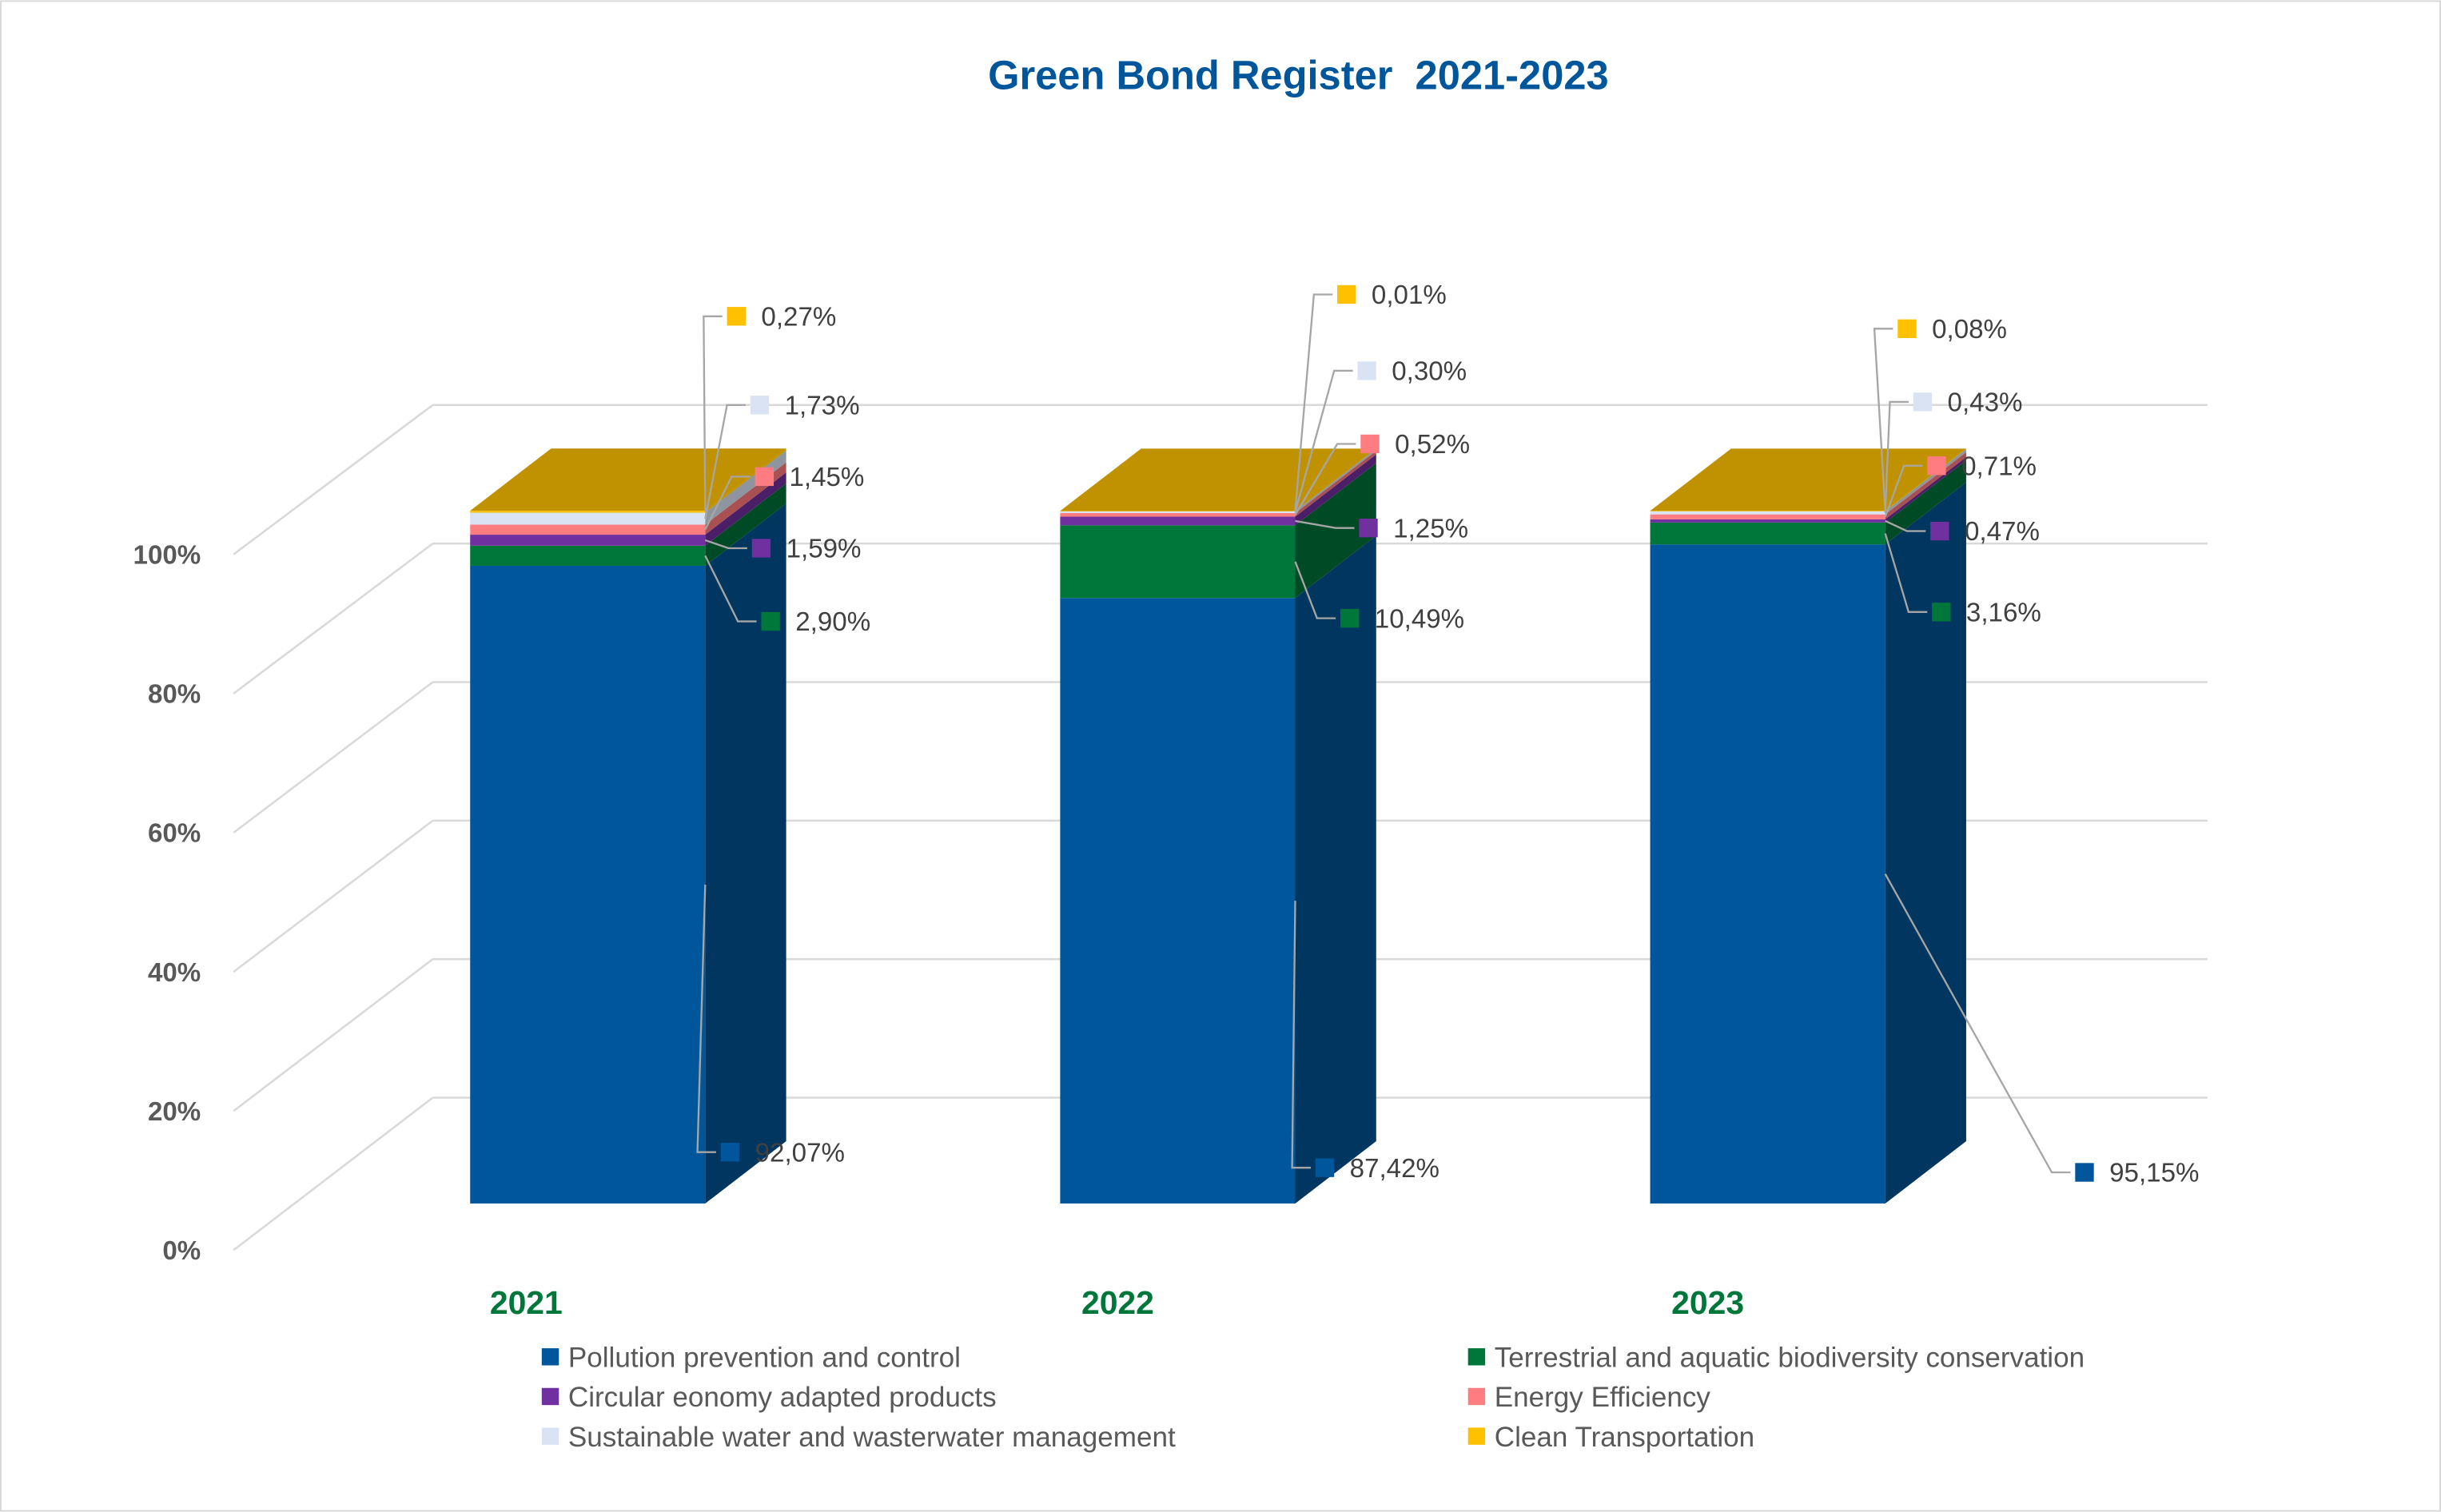  What do you see at coordinates (798, 317) in the screenshot?
I see `data-label: 0,27%` at bounding box center [798, 317].